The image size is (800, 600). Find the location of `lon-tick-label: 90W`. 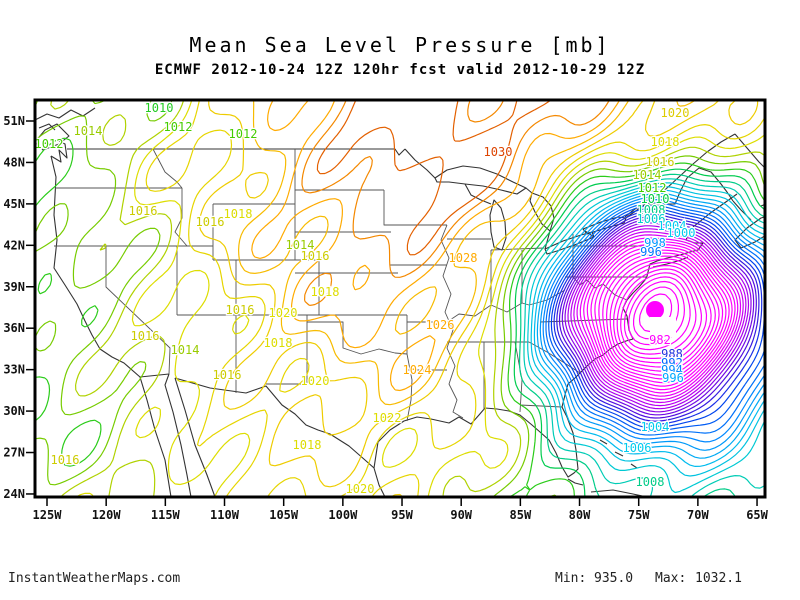

lon-tick-label: 90W is located at coordinates (461, 515).